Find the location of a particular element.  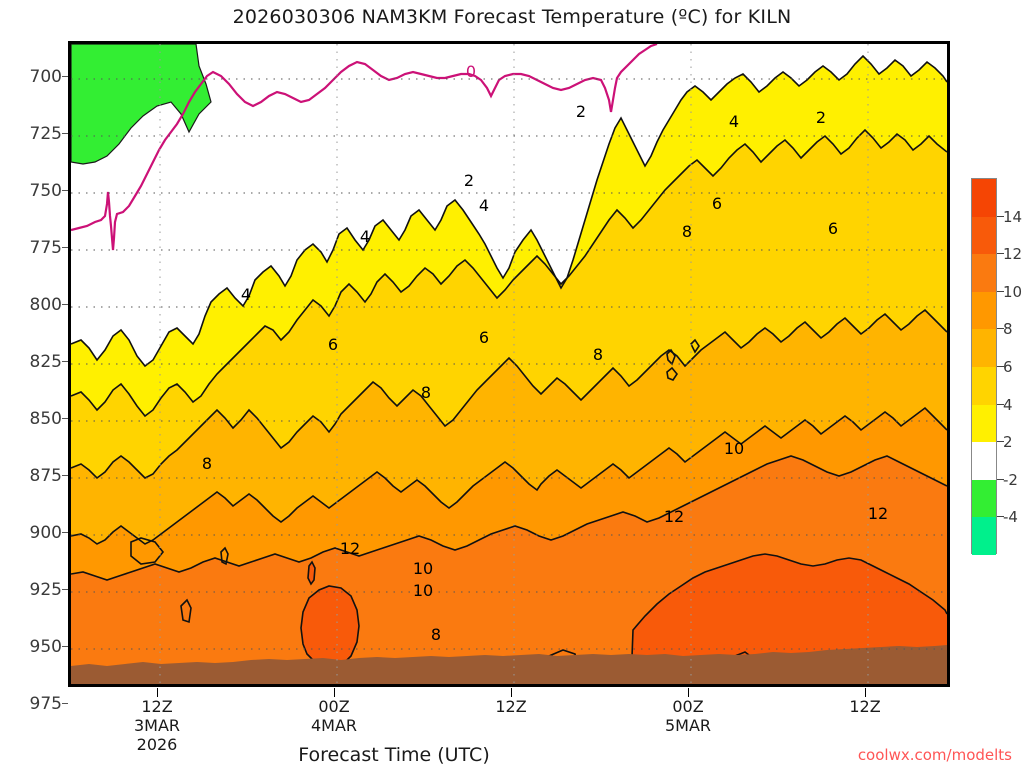

y-axis-tick-label: 975 is located at coordinates (45, 704).